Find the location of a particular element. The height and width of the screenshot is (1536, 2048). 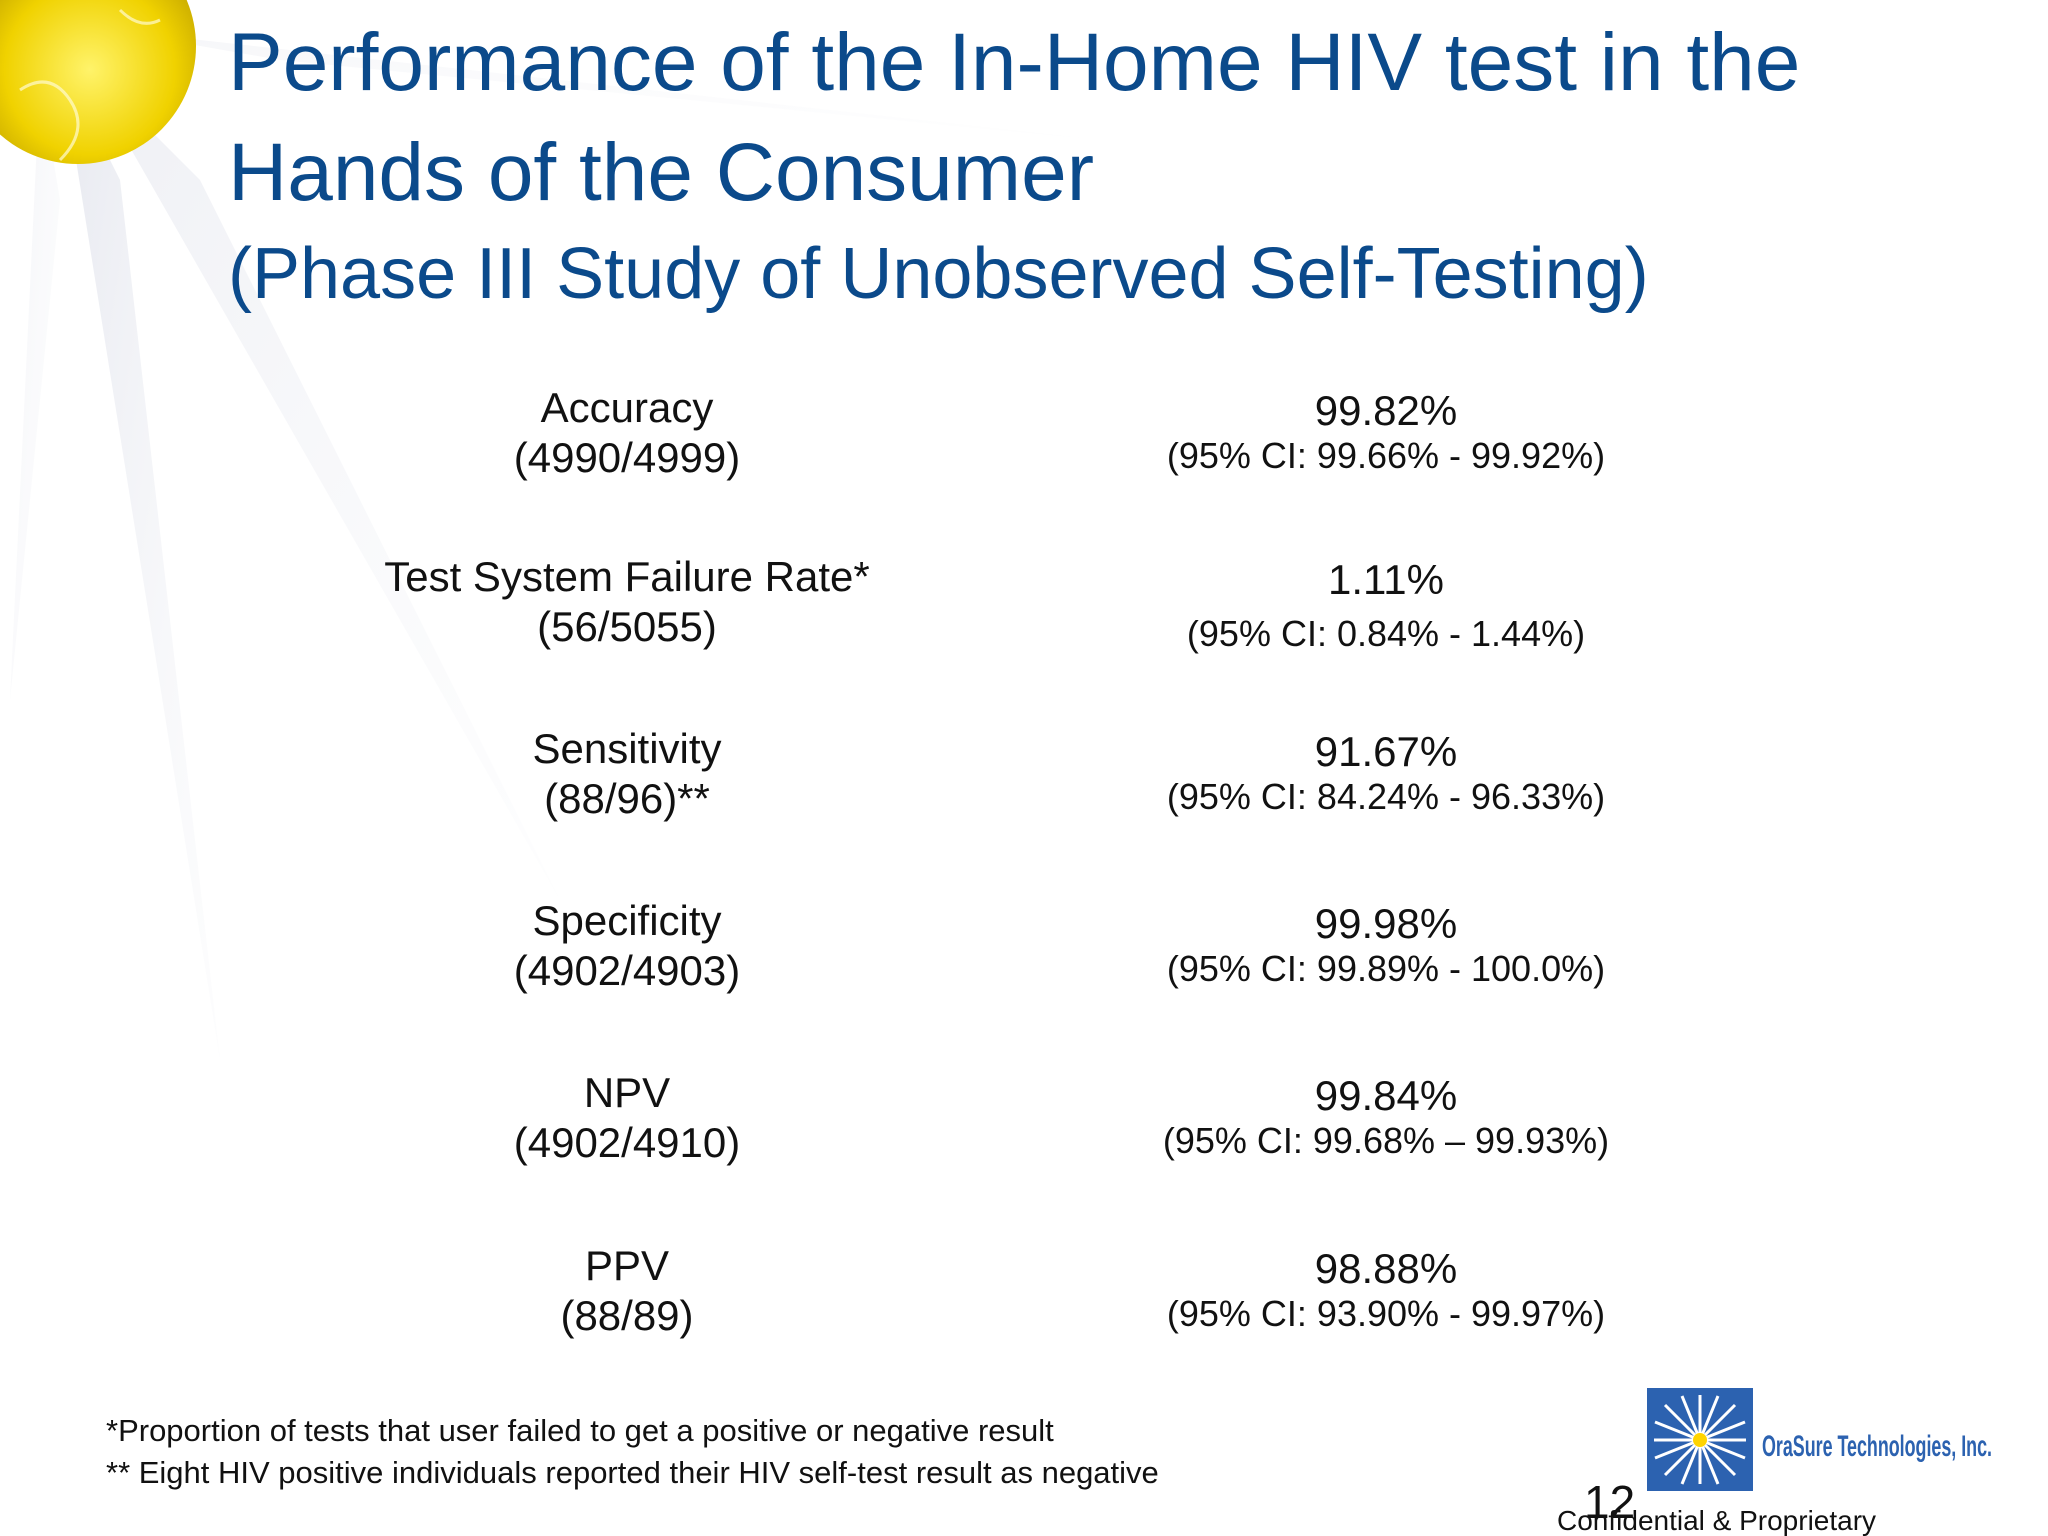

metric-ci: (95% CI: 99.66% - 99.92%) is located at coordinates (1386, 455).